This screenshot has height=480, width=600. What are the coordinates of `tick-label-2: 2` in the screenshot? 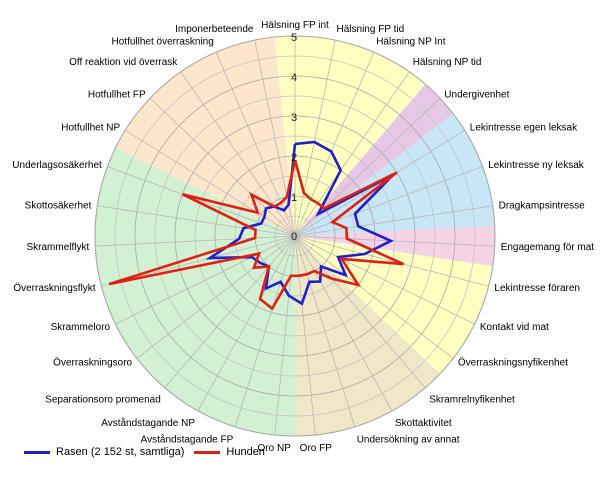 It's located at (294, 158).